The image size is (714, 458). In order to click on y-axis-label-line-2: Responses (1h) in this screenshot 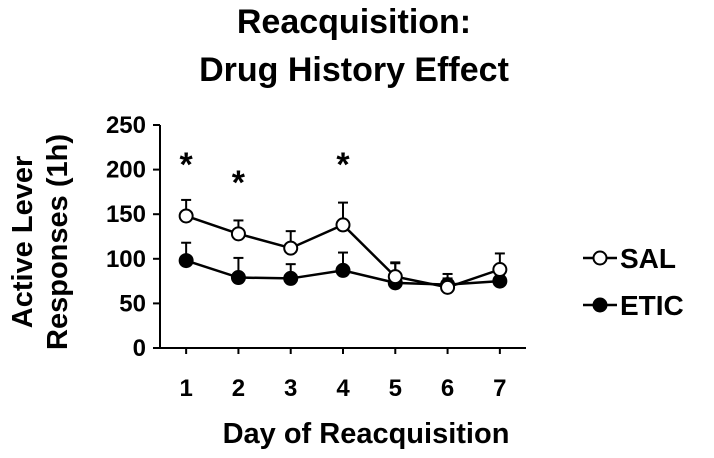, I will do `click(58, 242)`.